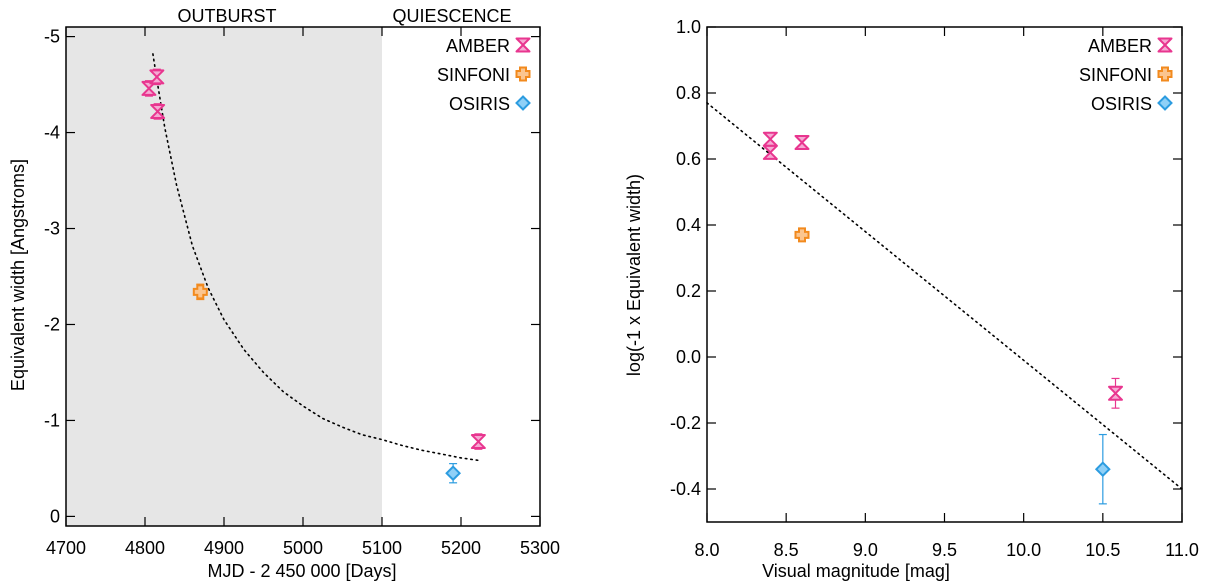 The width and height of the screenshot is (1205, 584). Describe the element at coordinates (461, 548) in the screenshot. I see `x-tick-label: 5200` at that location.